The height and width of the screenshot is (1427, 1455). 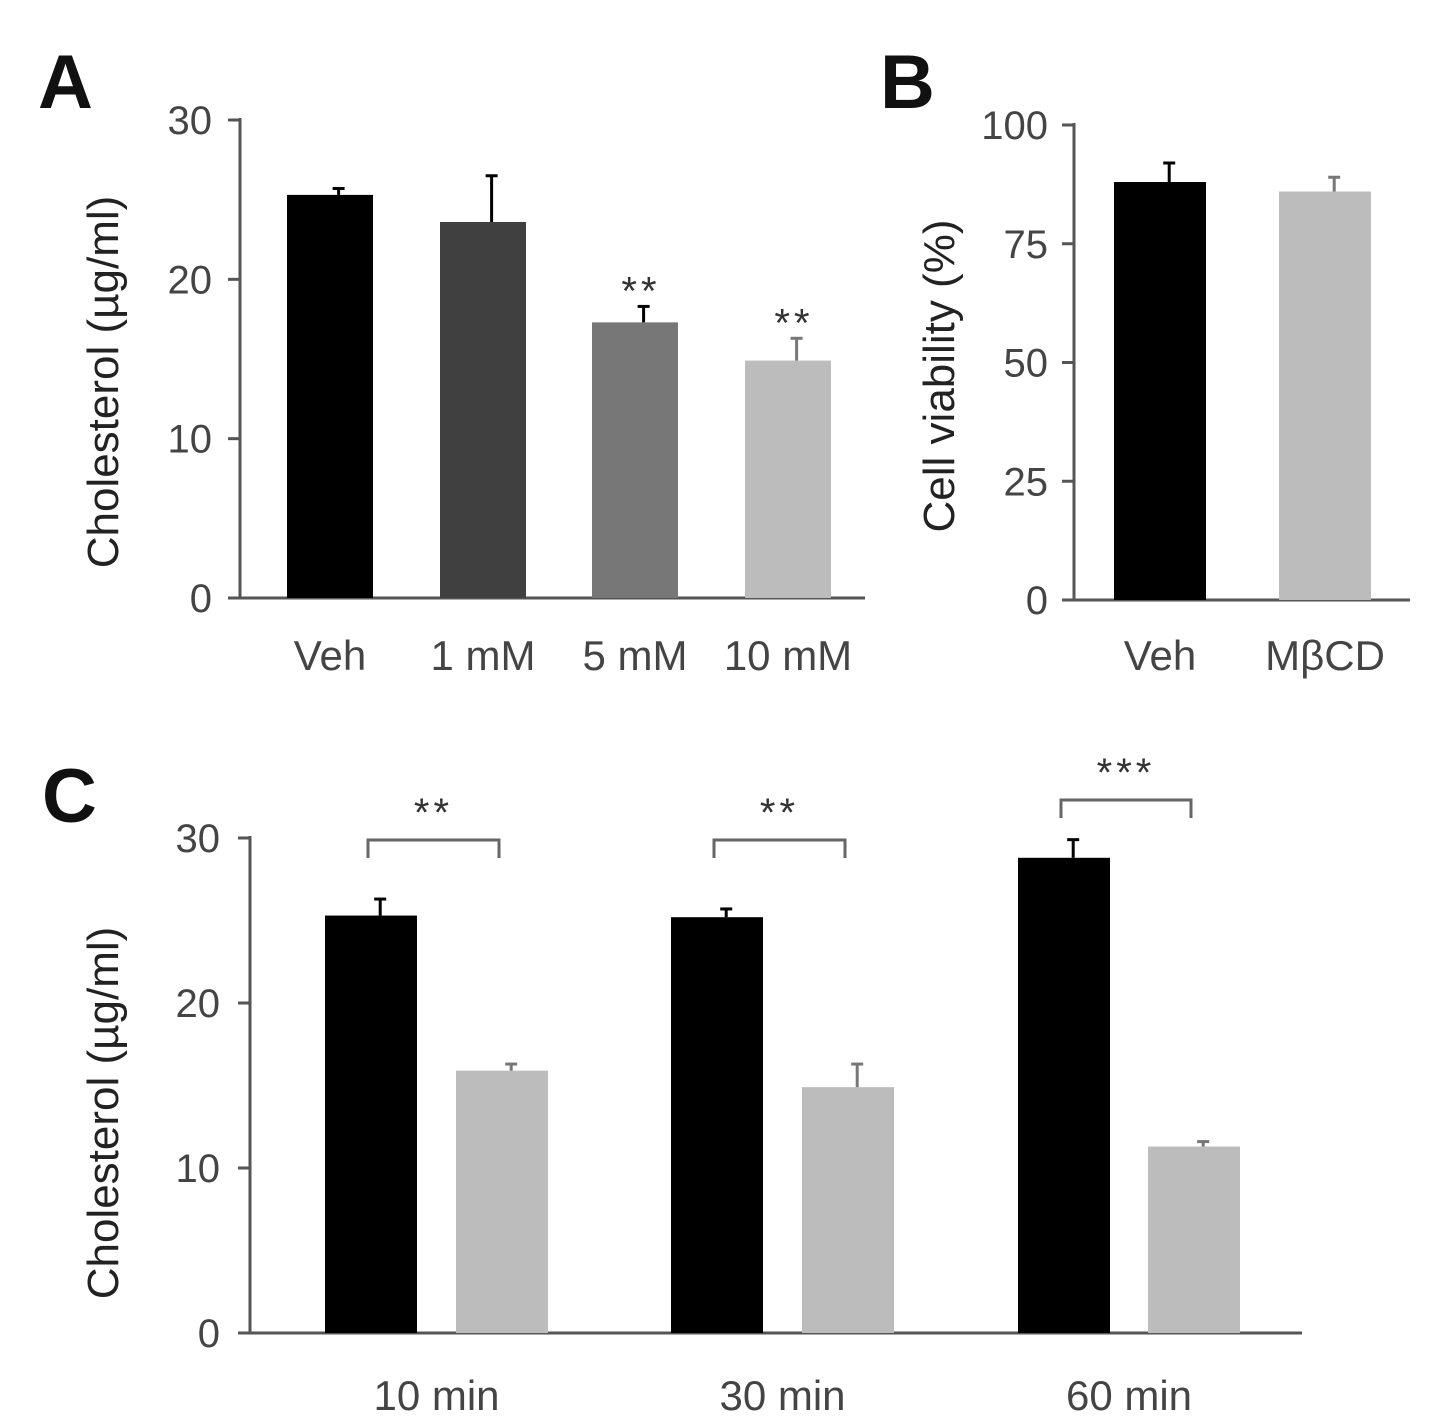 I want to click on y-tick-label-a: 20, so click(x=190, y=280).